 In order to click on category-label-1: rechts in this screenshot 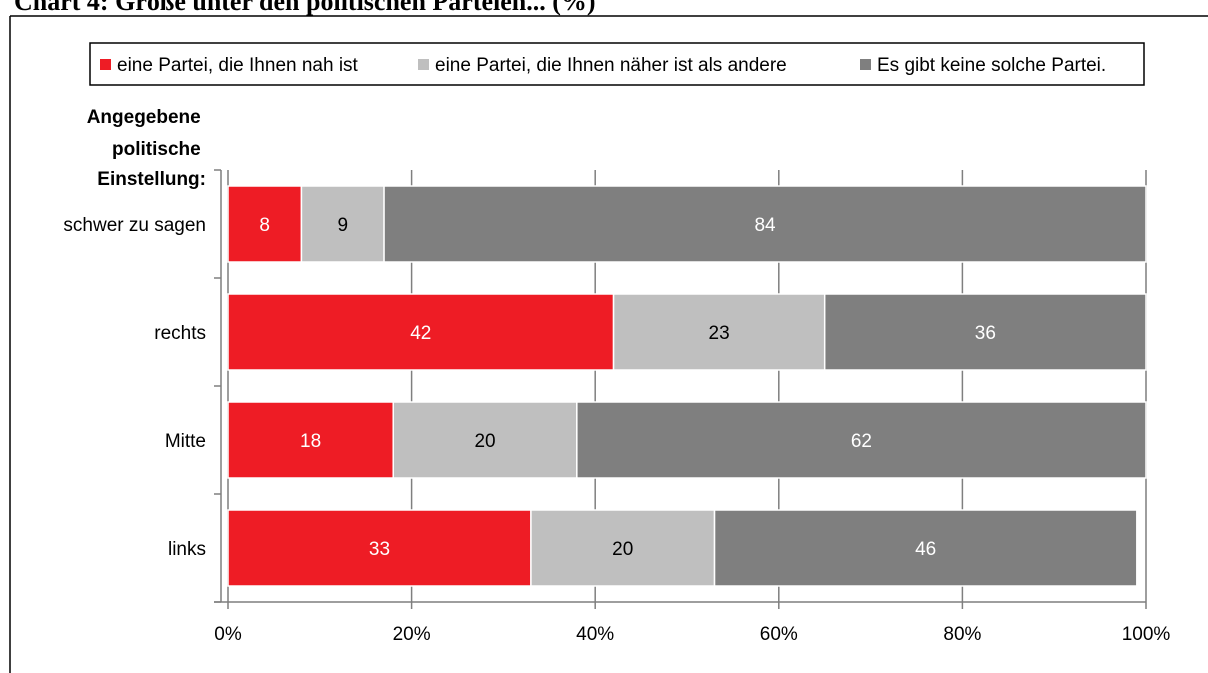, I will do `click(180, 333)`.